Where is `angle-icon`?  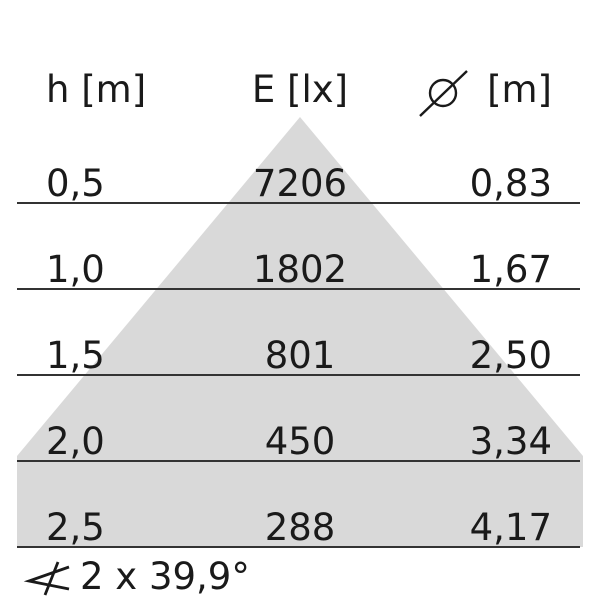
angle-icon is located at coordinates (46, 578).